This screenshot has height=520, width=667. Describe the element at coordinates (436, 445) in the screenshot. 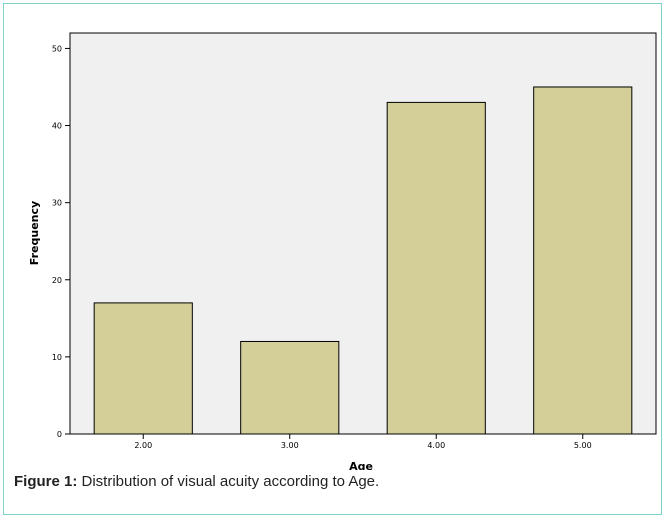

I see `x-tick-label: 4.00` at that location.